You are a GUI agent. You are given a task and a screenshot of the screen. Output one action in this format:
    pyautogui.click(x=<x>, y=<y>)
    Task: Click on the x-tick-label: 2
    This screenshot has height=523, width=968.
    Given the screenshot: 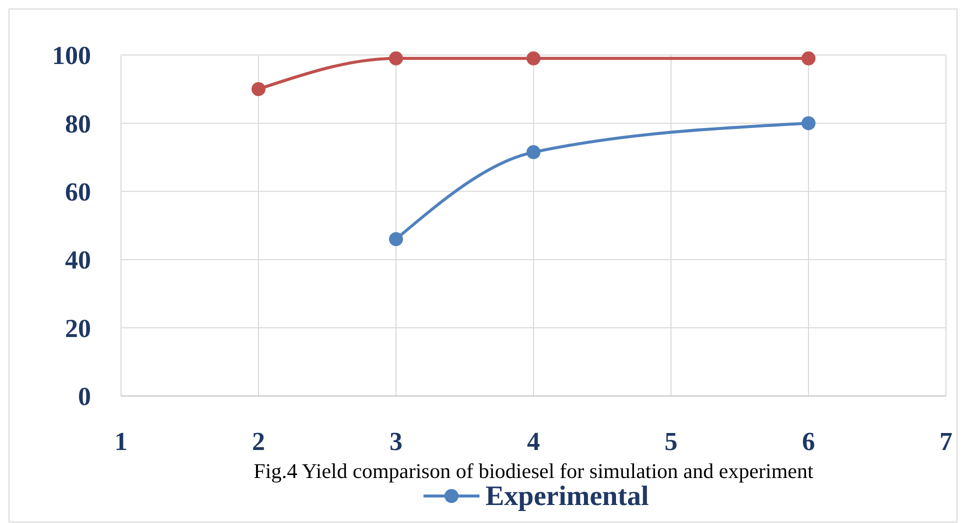 What is the action you would take?
    pyautogui.click(x=258, y=441)
    